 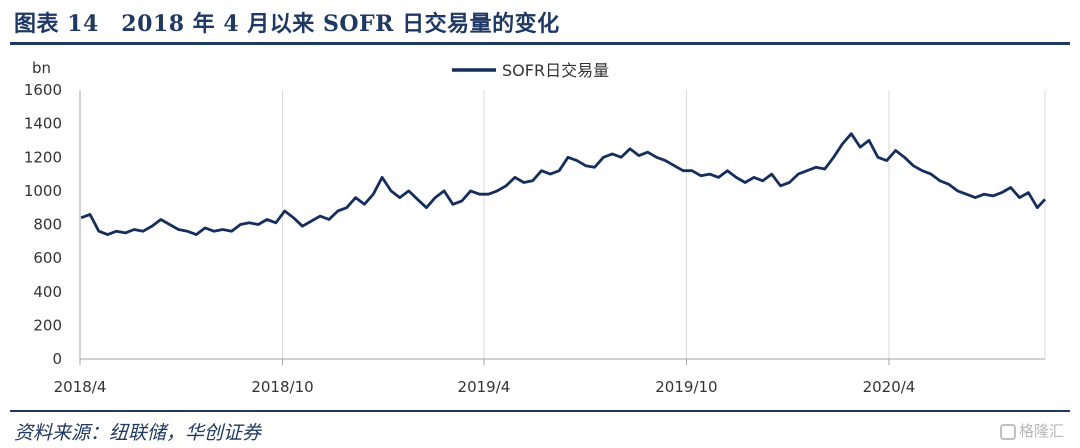 What do you see at coordinates (287, 24) in the screenshot?
I see `page-title: 图表 14 2018 年 4 月以来 SOFR 日交易量的变化` at bounding box center [287, 24].